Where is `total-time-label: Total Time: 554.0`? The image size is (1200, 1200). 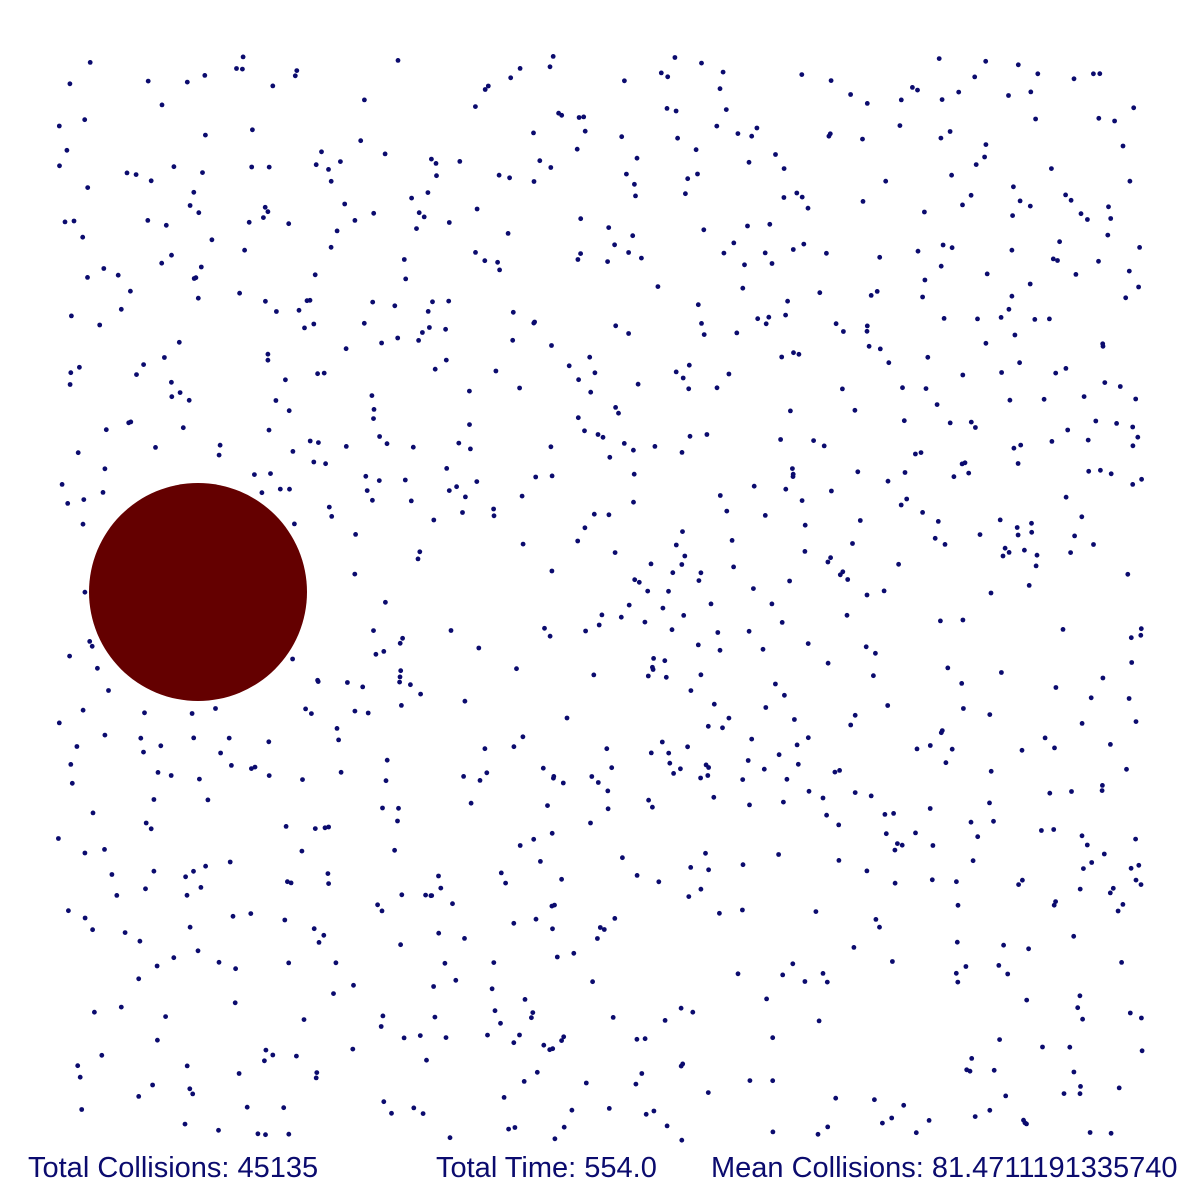 total-time-label: Total Time: 554.0 is located at coordinates (546, 1168).